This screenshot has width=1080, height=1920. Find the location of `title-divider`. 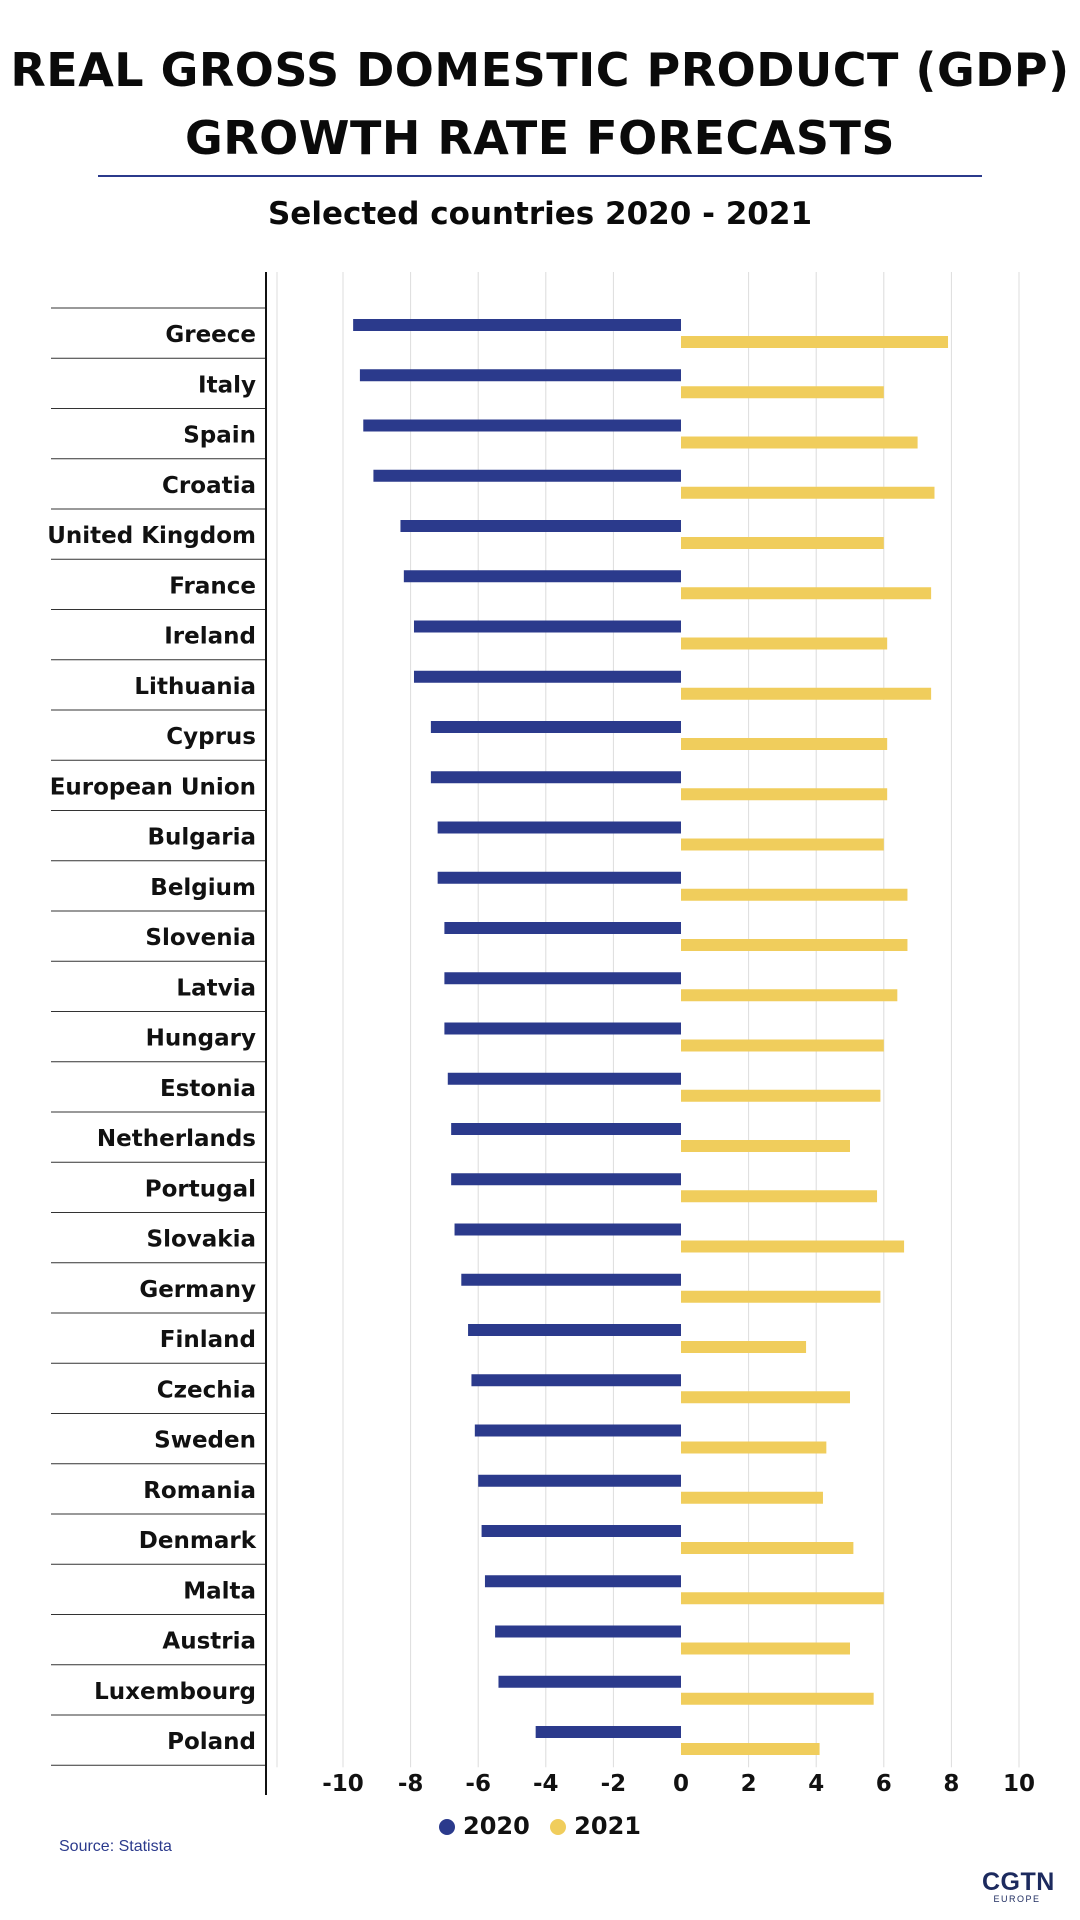

title-divider is located at coordinates (540, 176).